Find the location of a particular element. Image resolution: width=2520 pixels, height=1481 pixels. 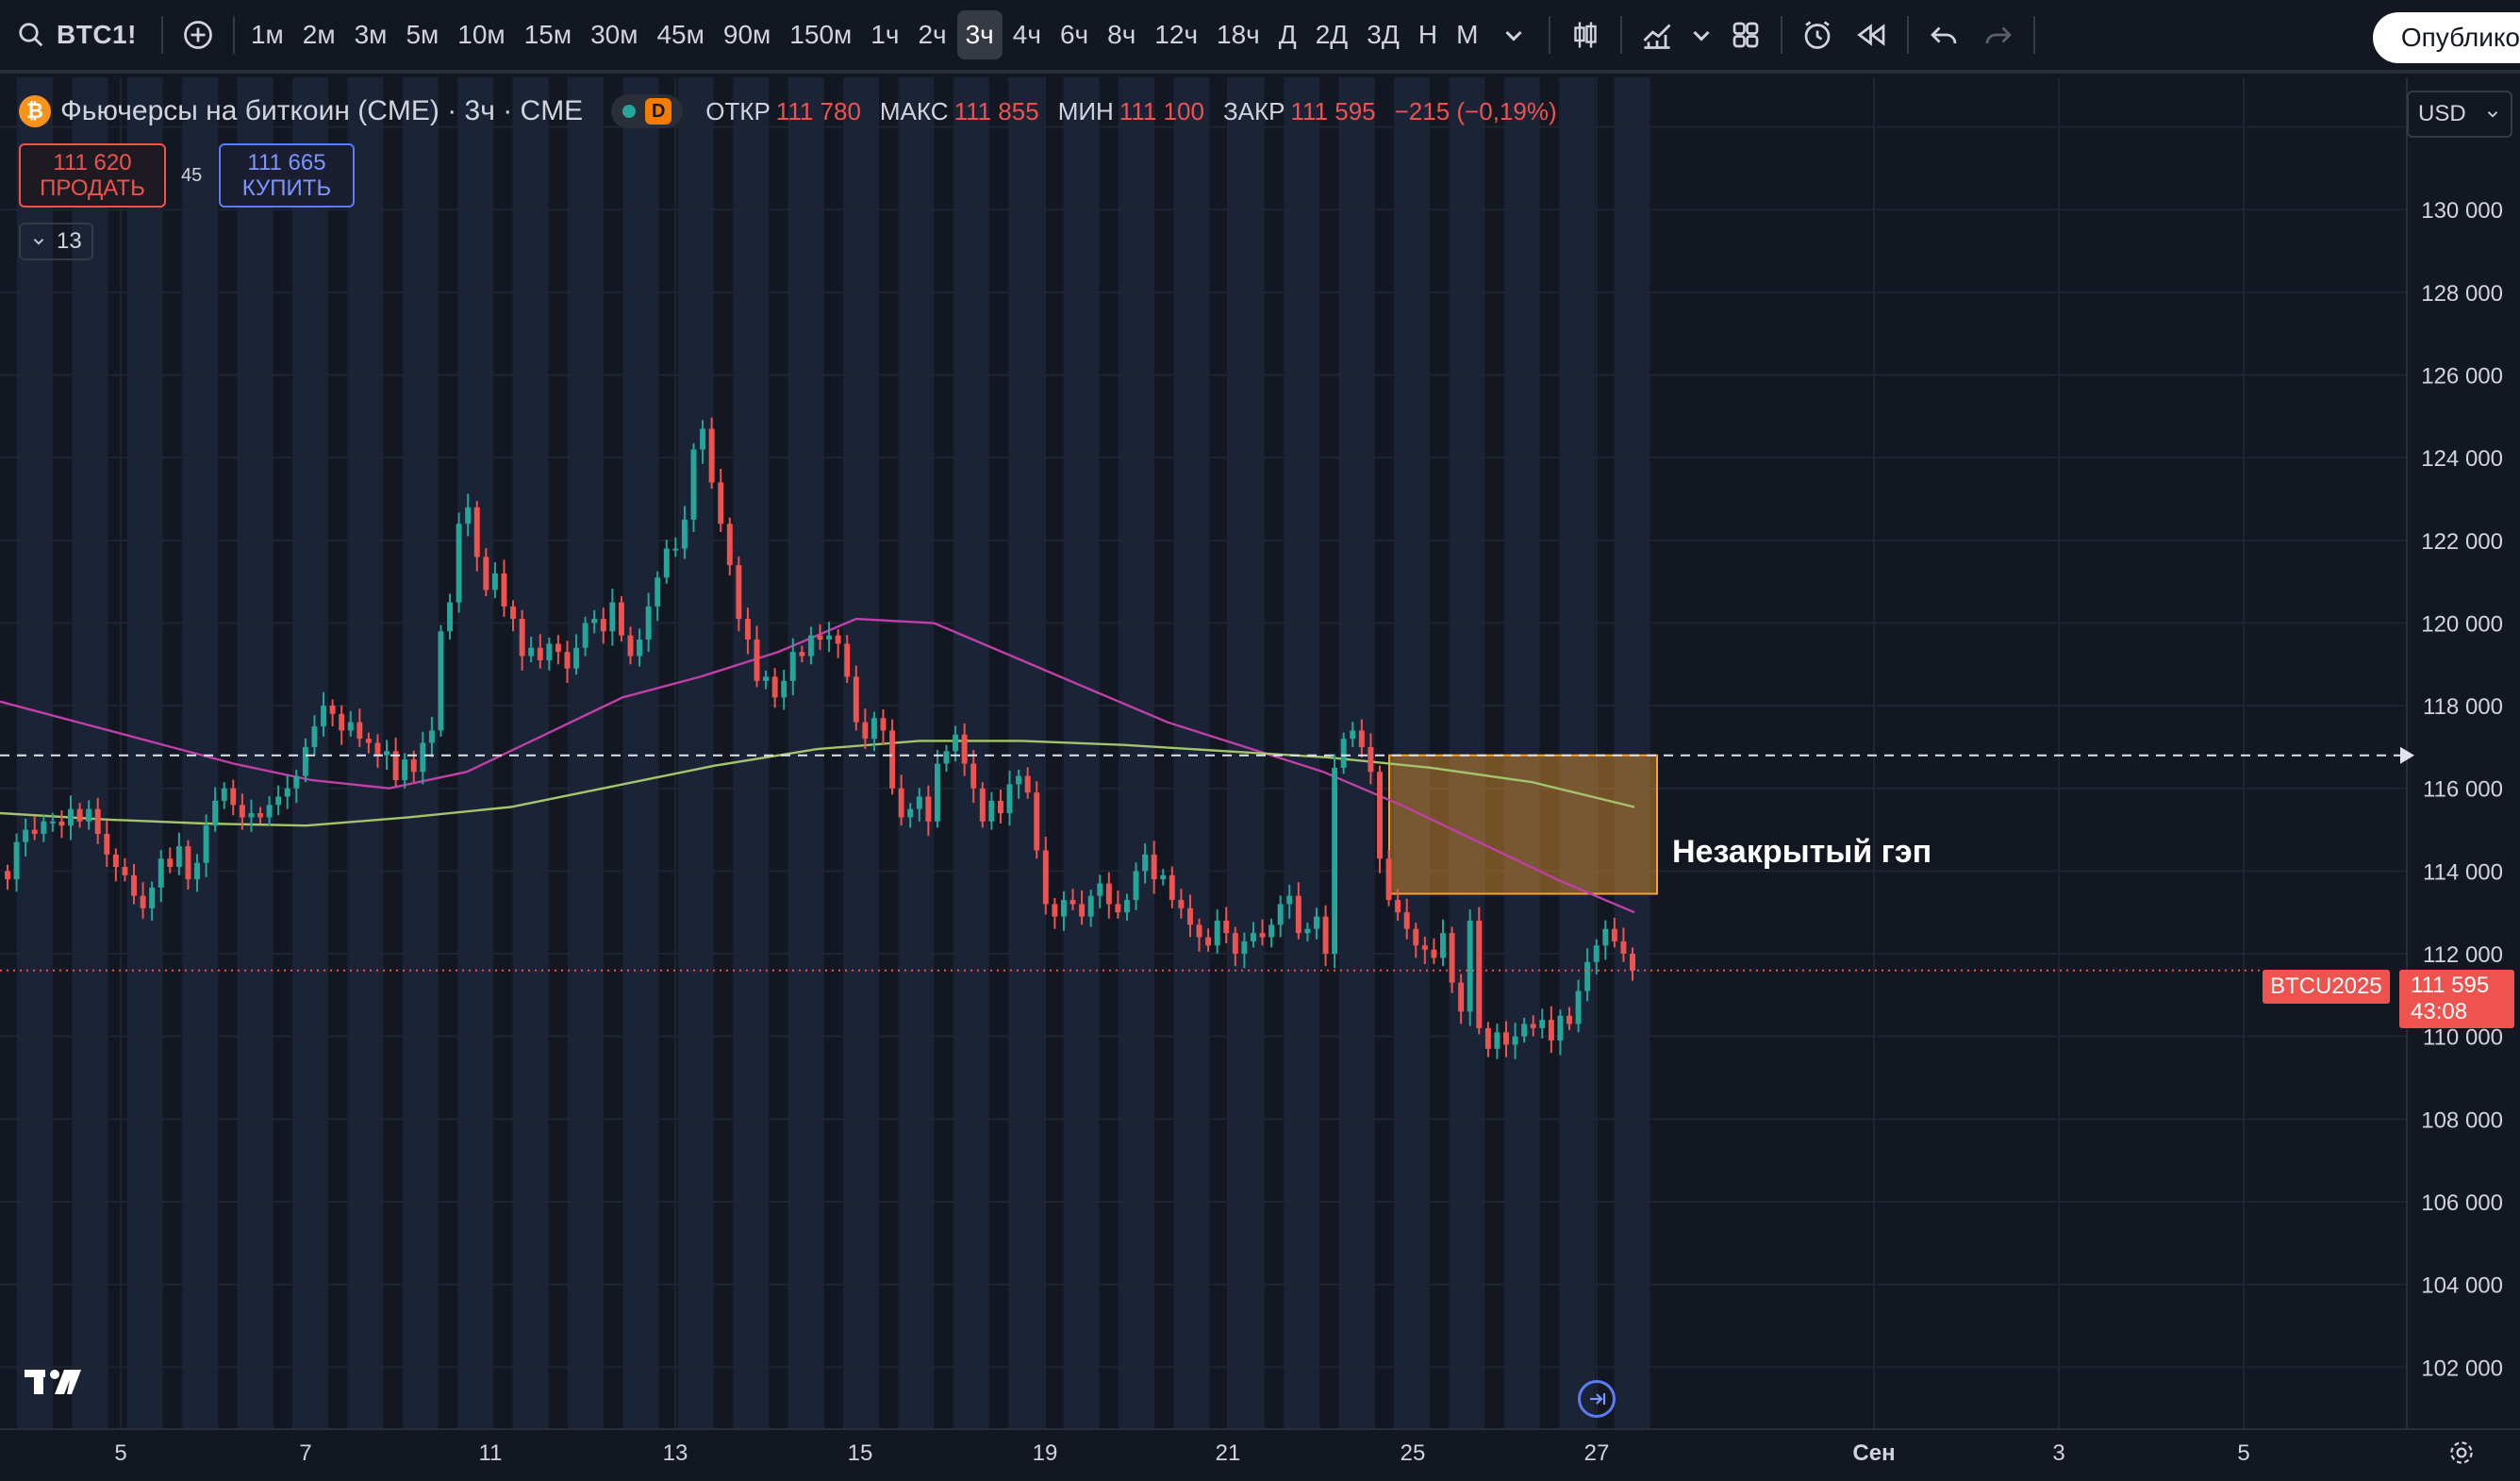

sell-button: 111 620 ПРОДАТЬ is located at coordinates (92, 175).